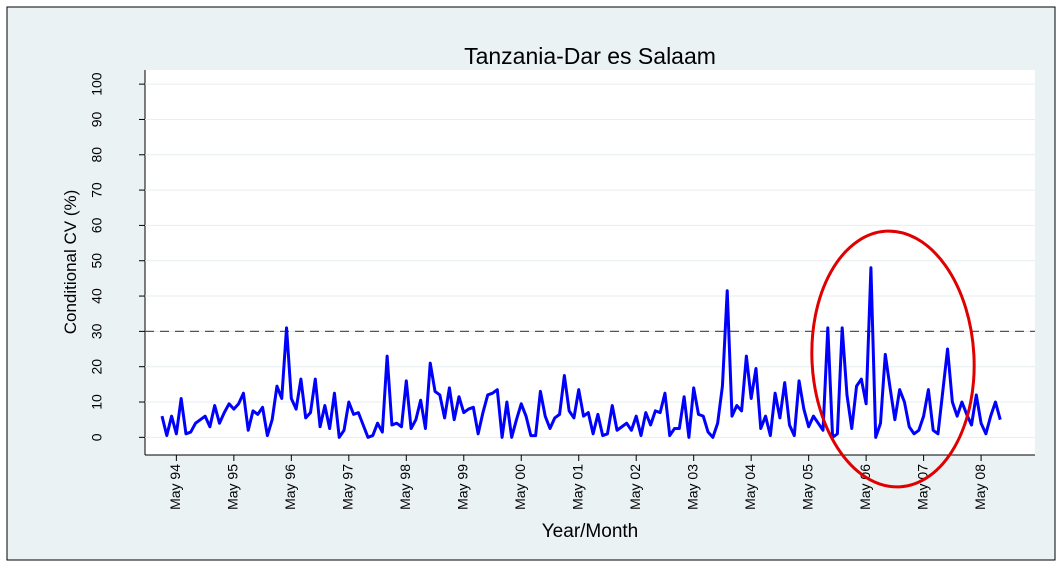 The image size is (1063, 567). Describe the element at coordinates (97, 190) in the screenshot. I see `y-tick-label: 70` at that location.